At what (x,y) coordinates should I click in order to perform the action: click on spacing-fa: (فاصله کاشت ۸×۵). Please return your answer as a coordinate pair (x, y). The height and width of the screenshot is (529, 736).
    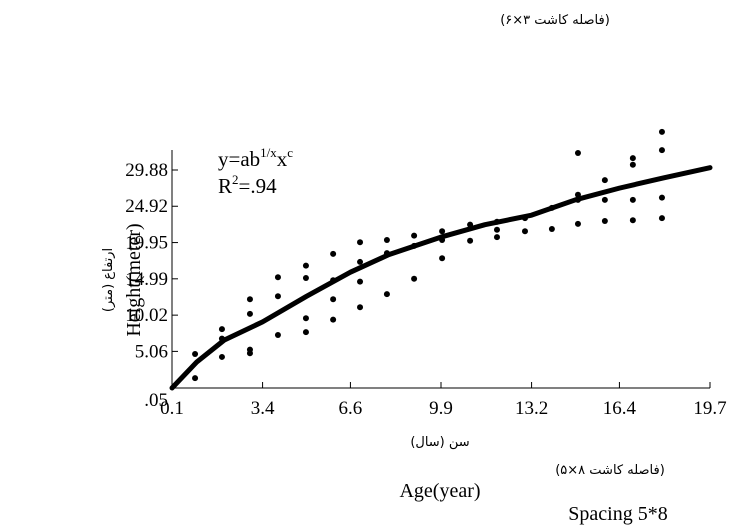
    Looking at the image, I should click on (610, 470).